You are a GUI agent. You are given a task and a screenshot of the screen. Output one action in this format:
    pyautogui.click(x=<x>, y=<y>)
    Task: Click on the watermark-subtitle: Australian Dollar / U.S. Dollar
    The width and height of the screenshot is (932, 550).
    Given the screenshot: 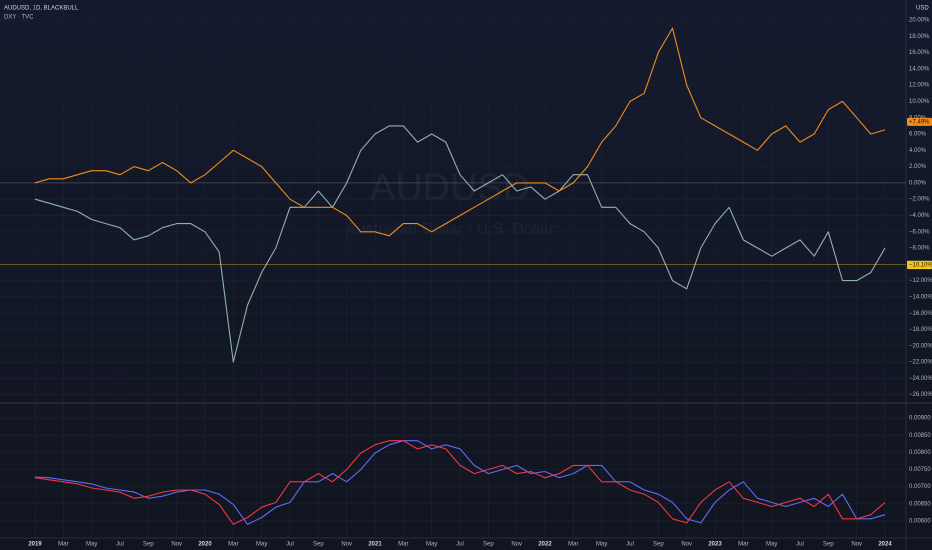 What is the action you would take?
    pyautogui.click(x=450, y=229)
    